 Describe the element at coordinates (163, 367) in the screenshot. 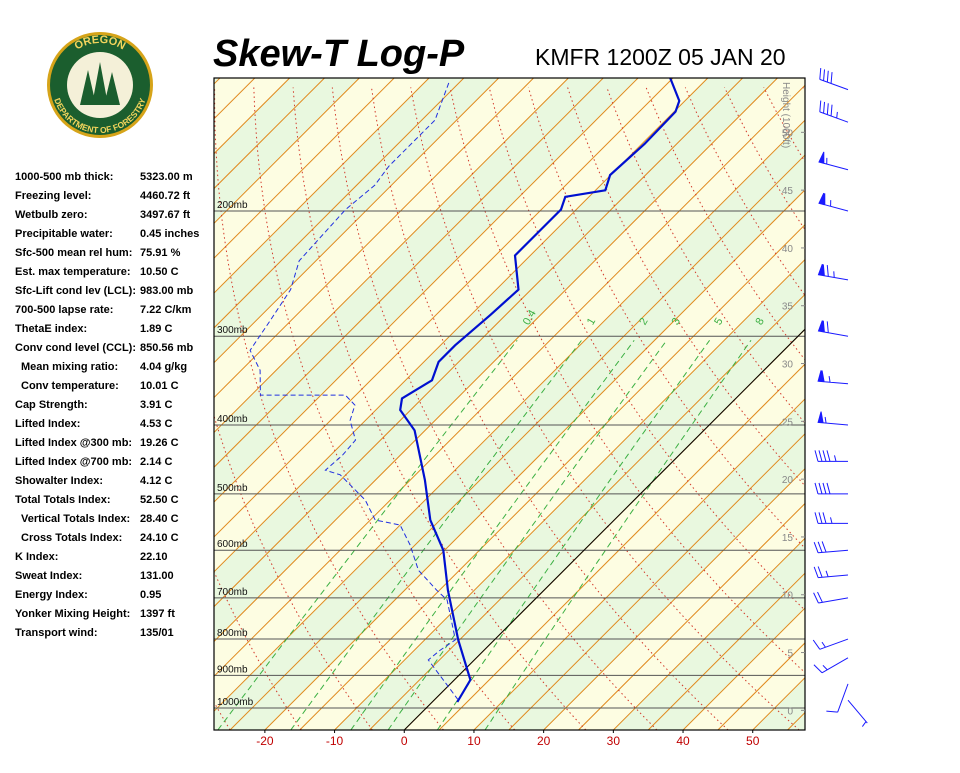

I see `stat-value: 4.04 g/kg` at that location.